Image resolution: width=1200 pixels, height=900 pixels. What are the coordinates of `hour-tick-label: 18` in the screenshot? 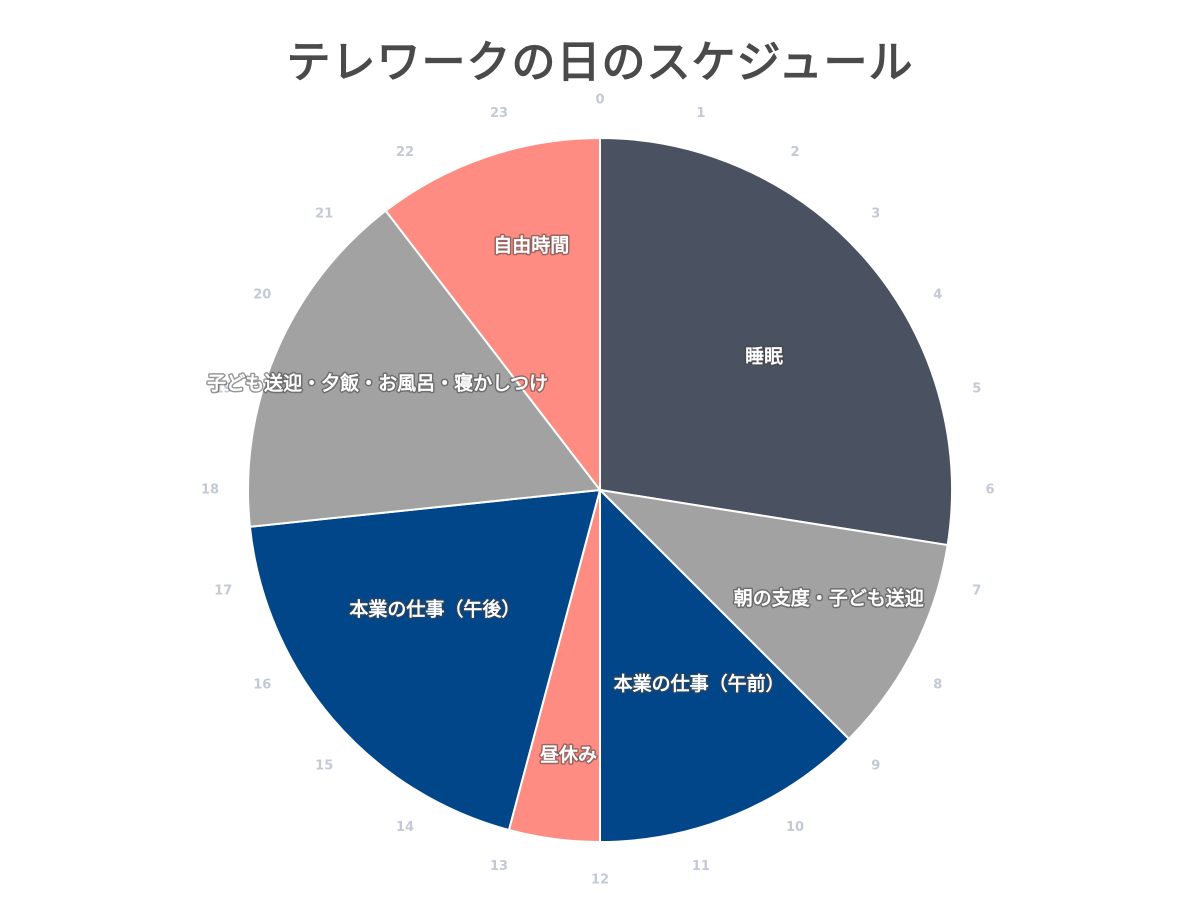 It's located at (210, 490).